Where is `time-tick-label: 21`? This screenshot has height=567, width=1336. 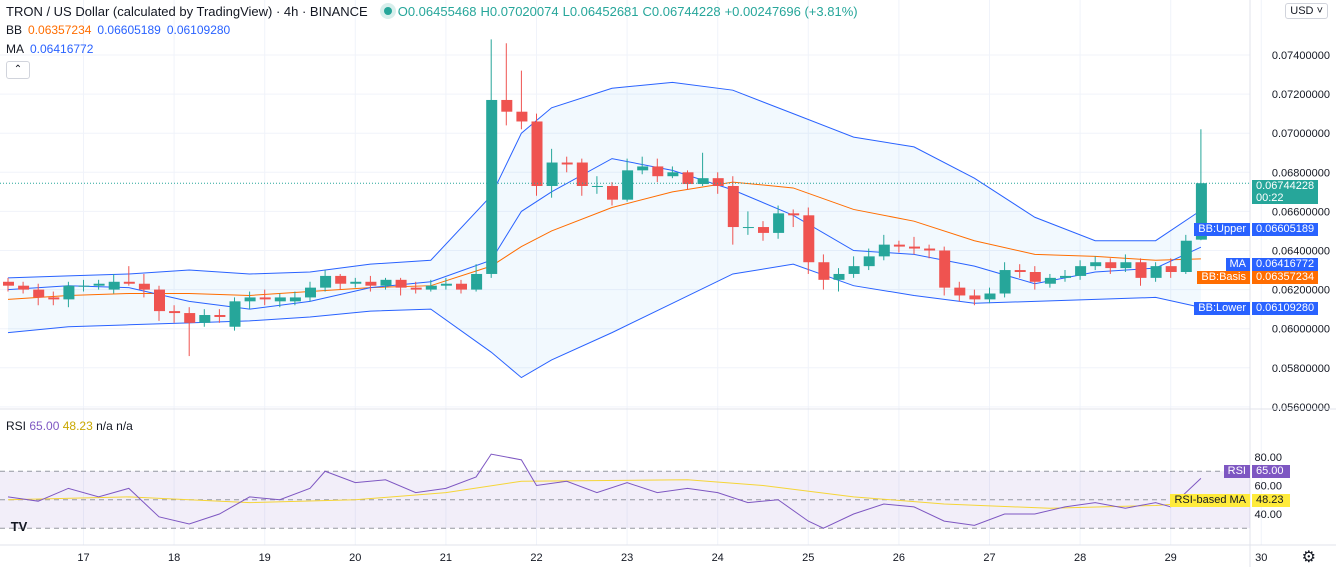
time-tick-label: 21 is located at coordinates (446, 558).